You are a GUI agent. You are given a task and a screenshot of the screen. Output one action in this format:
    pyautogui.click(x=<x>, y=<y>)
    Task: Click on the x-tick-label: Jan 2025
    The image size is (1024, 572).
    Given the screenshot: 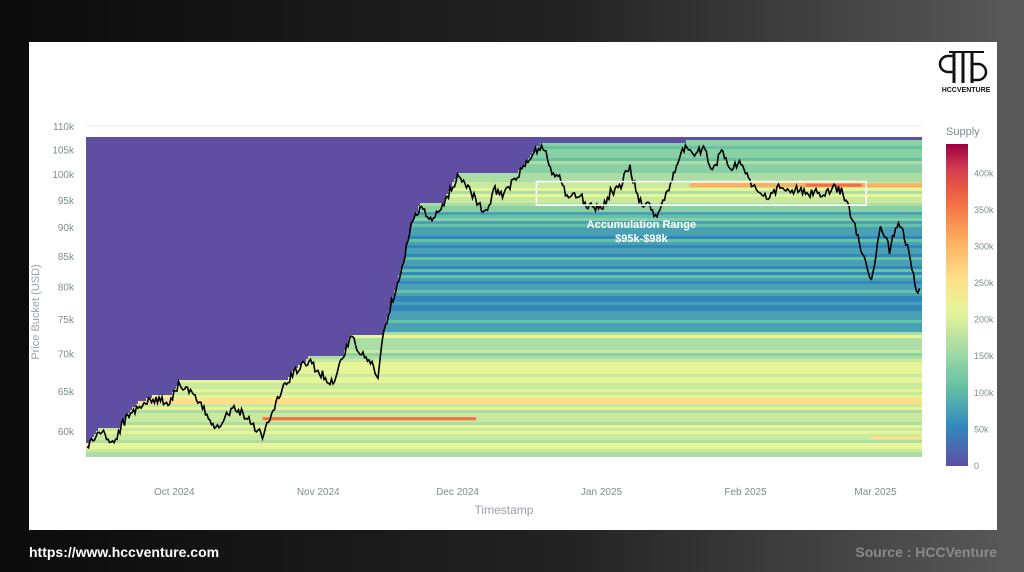 What is the action you would take?
    pyautogui.click(x=602, y=492)
    